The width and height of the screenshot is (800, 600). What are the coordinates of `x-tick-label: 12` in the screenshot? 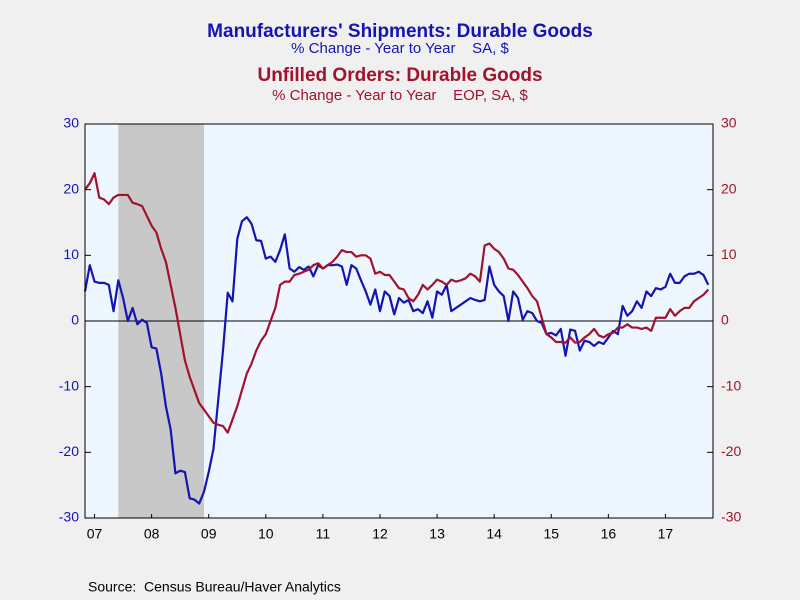 It's located at (380, 534).